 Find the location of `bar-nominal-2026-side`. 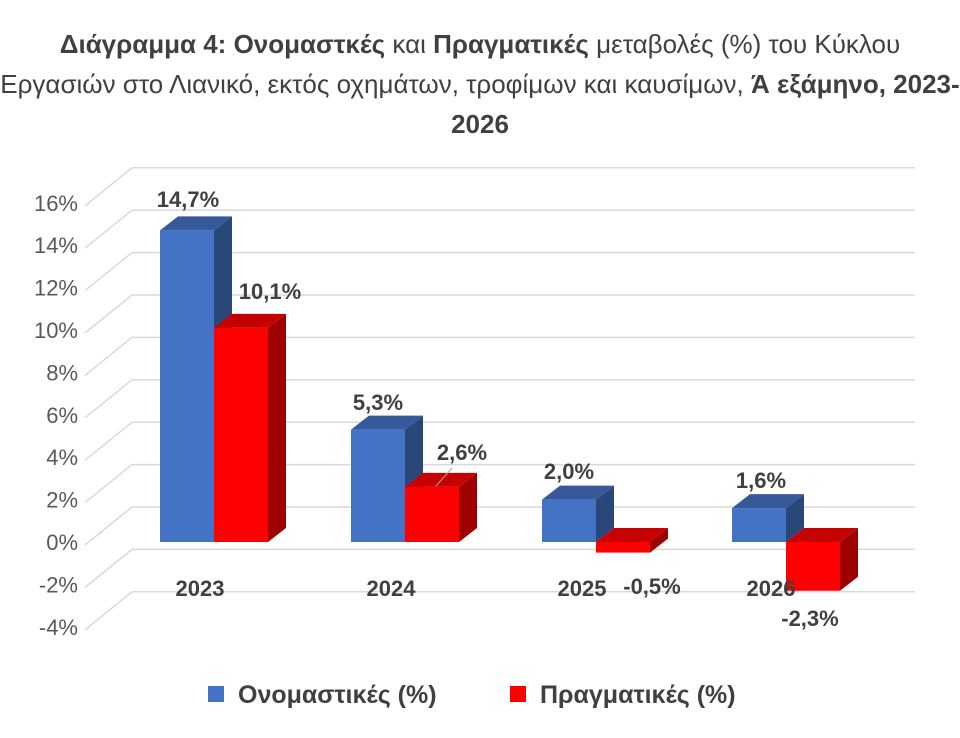

bar-nominal-2026-side is located at coordinates (795, 518).